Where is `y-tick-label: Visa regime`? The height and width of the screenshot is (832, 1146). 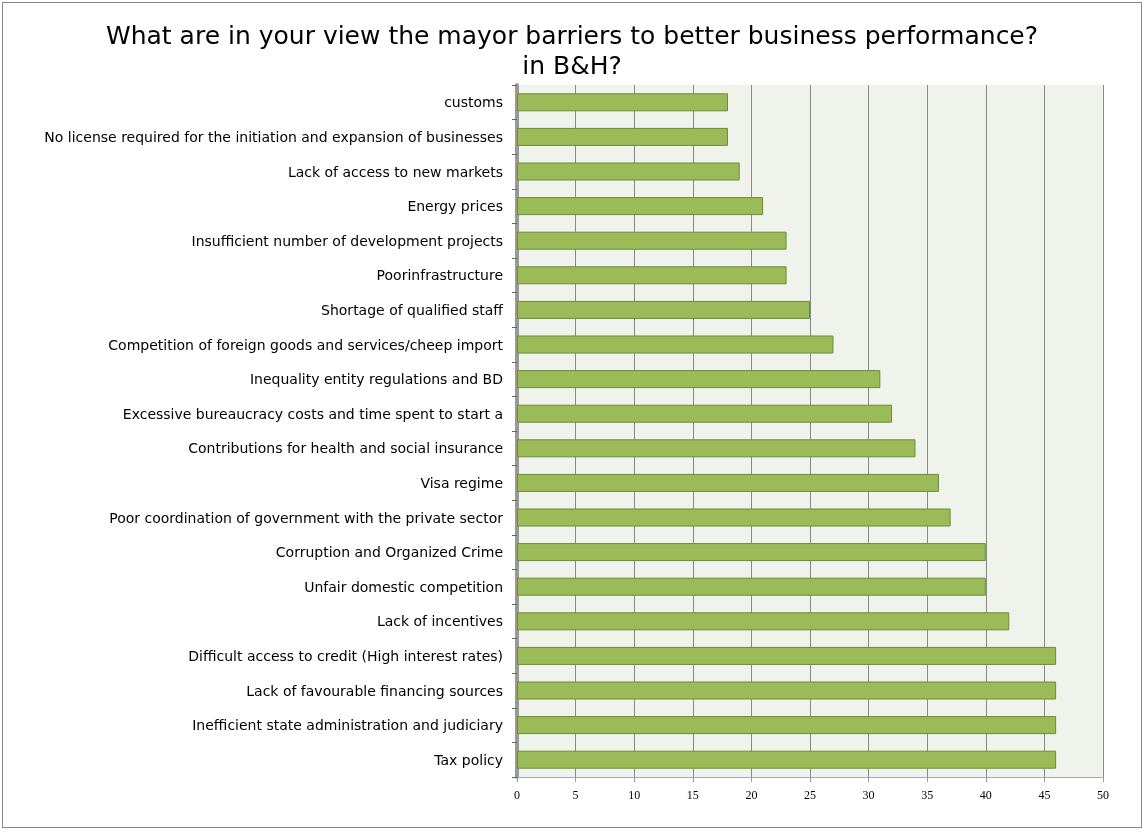 y-tick-label: Visa regime is located at coordinates (461, 482).